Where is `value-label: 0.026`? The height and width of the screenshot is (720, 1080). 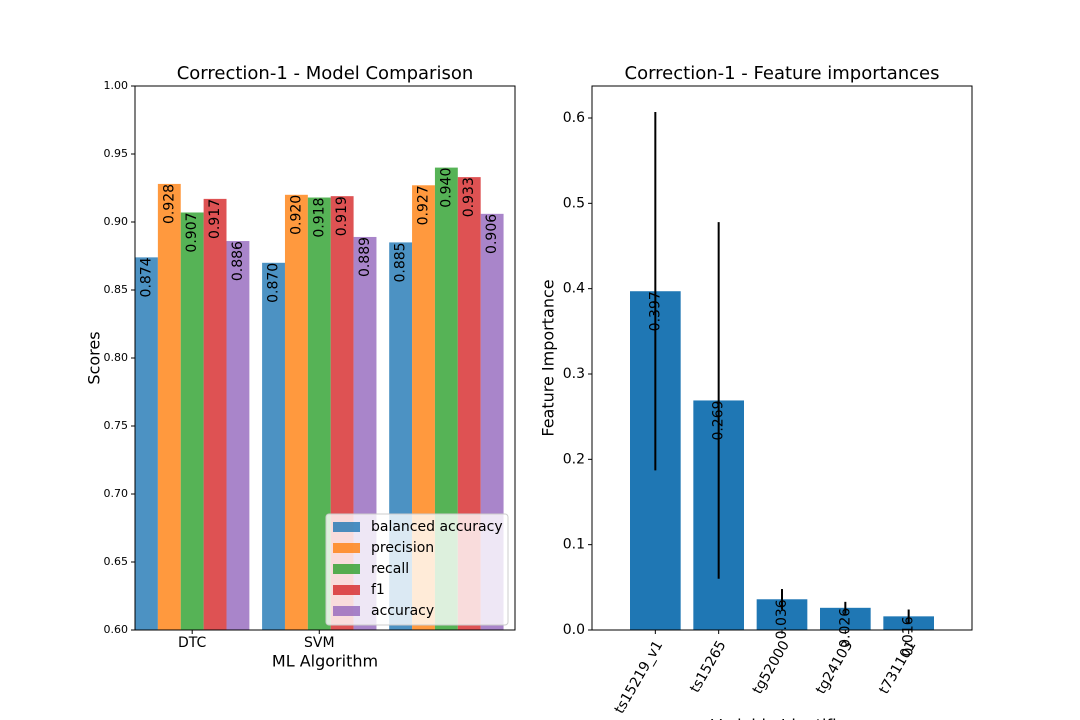
value-label: 0.026 is located at coordinates (845, 628).